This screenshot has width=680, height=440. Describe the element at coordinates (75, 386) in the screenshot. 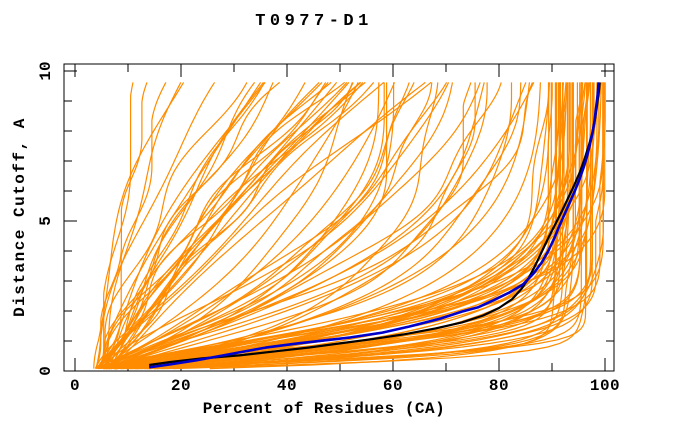

I see `x-tick-label: 0` at that location.